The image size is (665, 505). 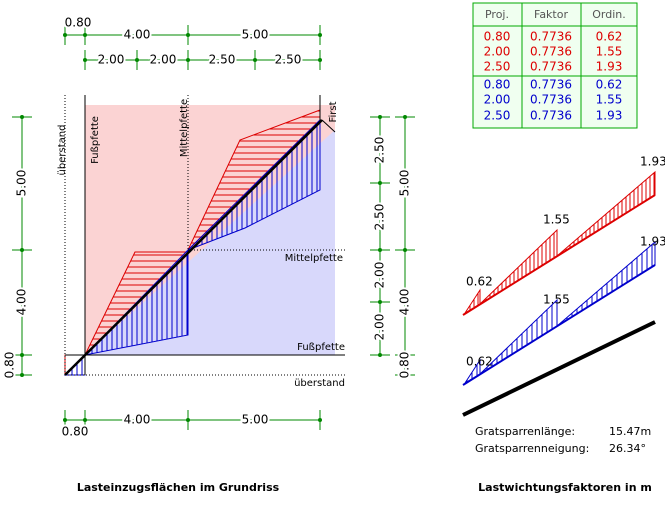 I want to click on caption: Lastwichtungsfaktoren in m, so click(x=565, y=487).